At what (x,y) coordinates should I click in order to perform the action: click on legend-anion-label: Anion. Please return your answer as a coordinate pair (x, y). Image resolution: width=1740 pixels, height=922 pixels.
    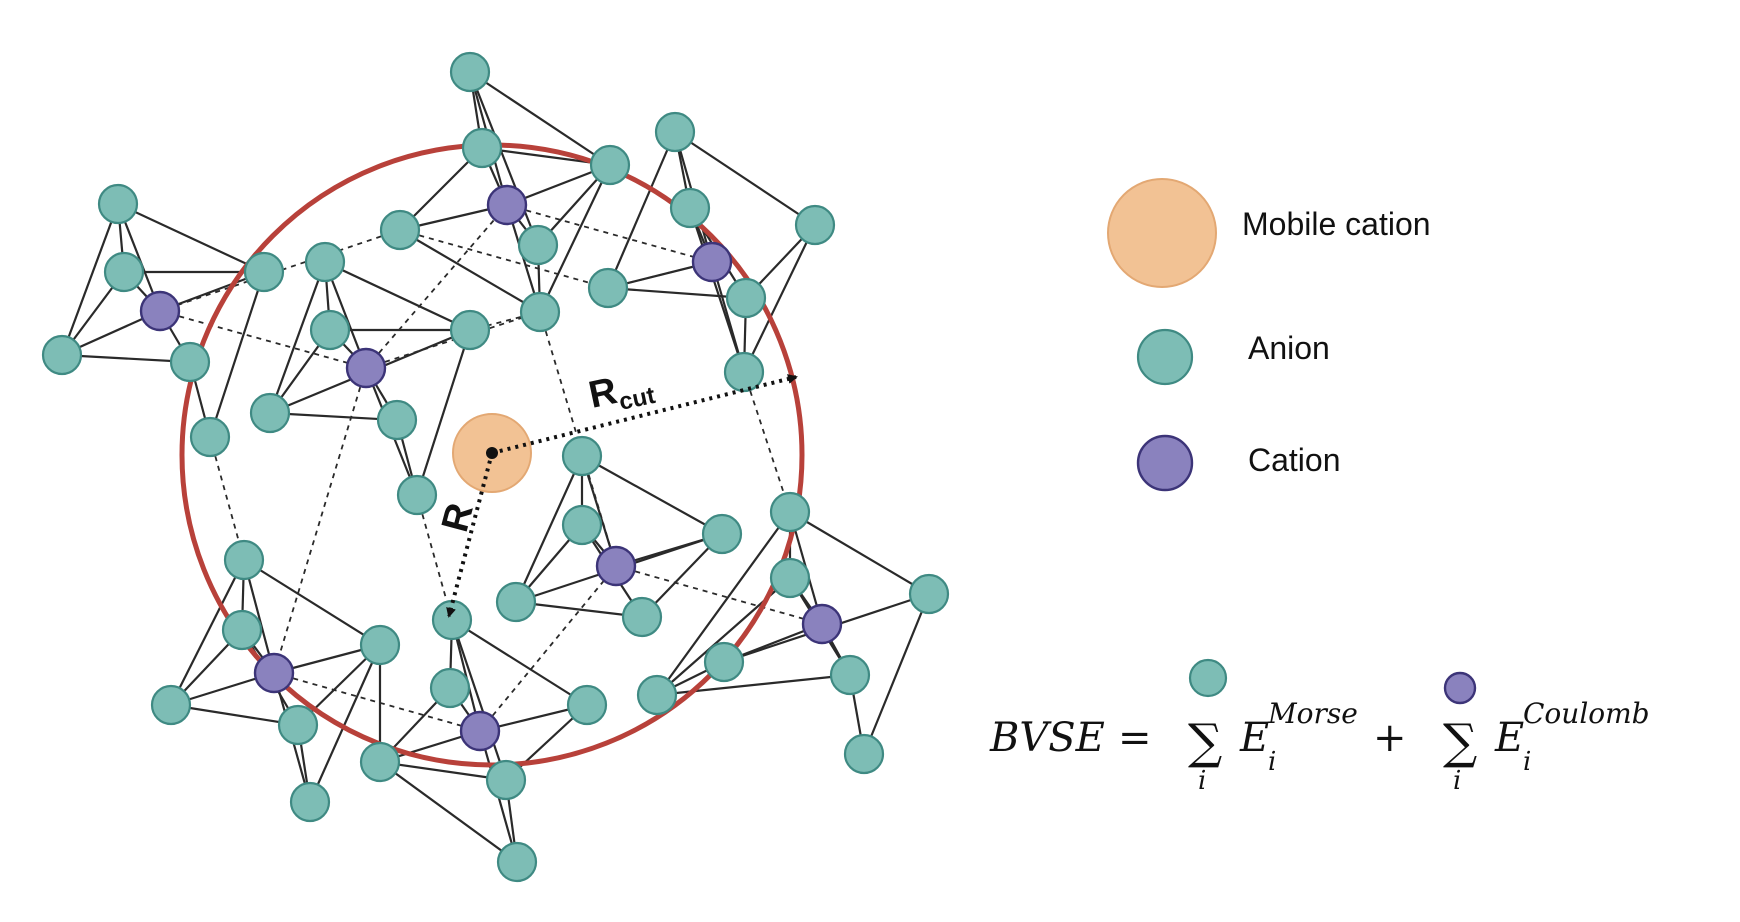
    Looking at the image, I should click on (1289, 348).